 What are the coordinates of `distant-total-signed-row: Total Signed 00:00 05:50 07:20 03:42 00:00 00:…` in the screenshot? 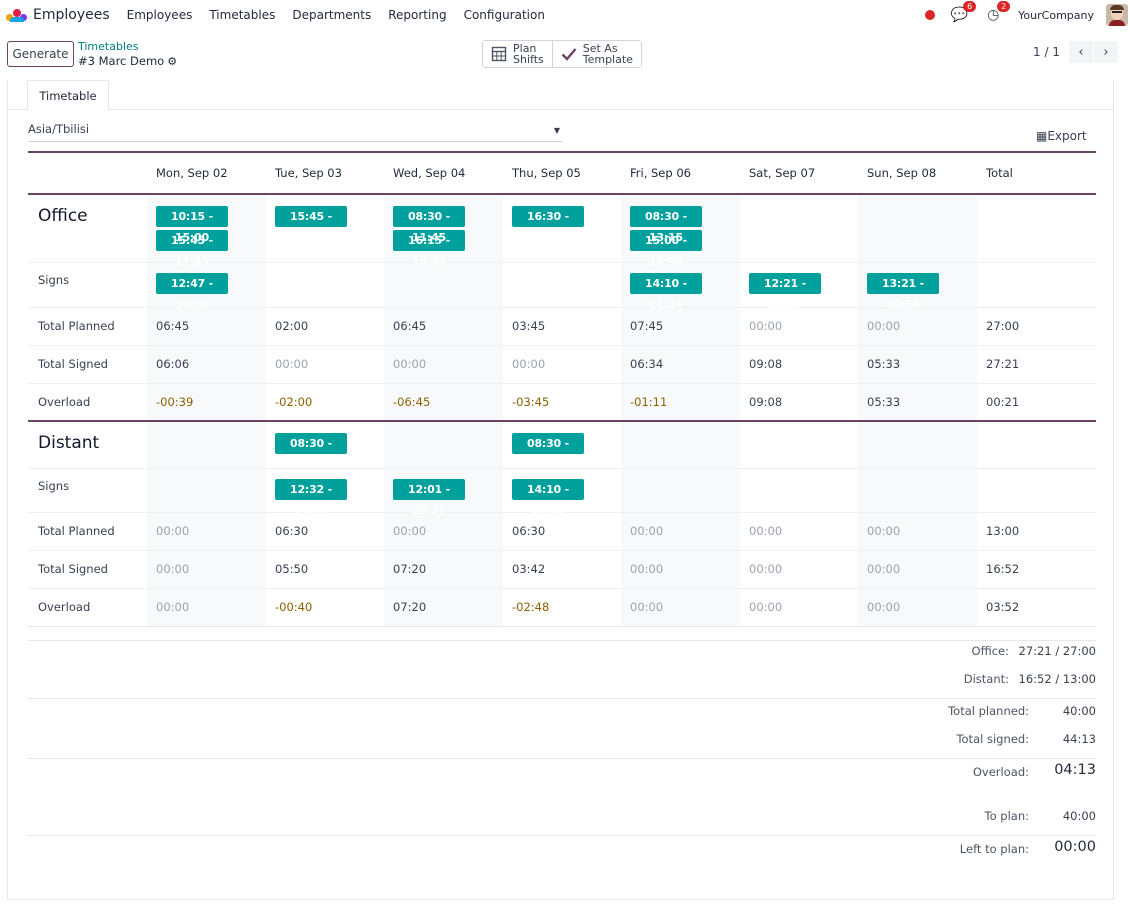 It's located at (562, 568).